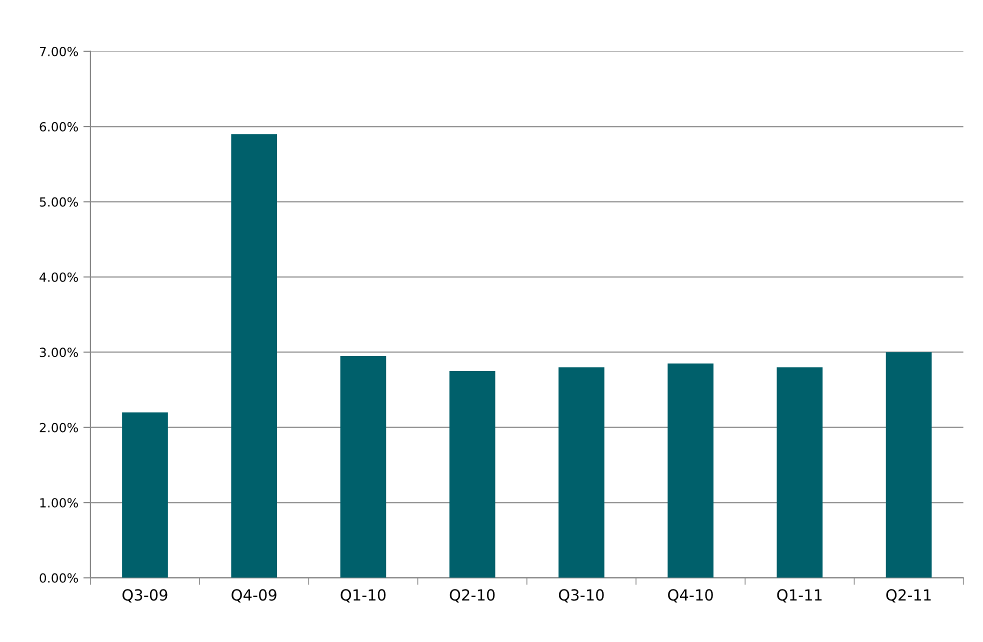 The width and height of the screenshot is (983, 642). I want to click on x-tick-label: Q3-09, so click(145, 595).